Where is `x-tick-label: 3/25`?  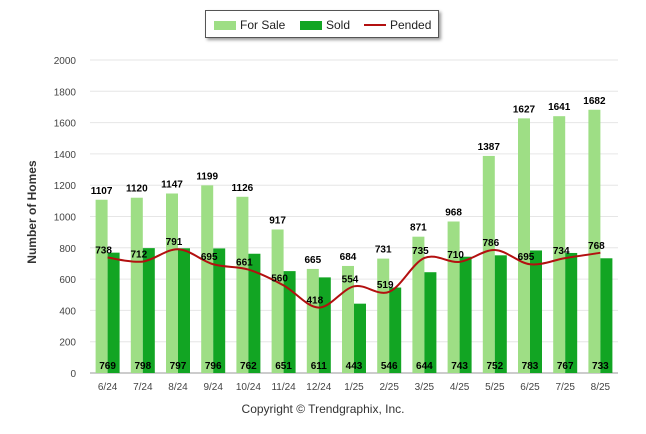 x-tick-label: 3/25 is located at coordinates (425, 387).